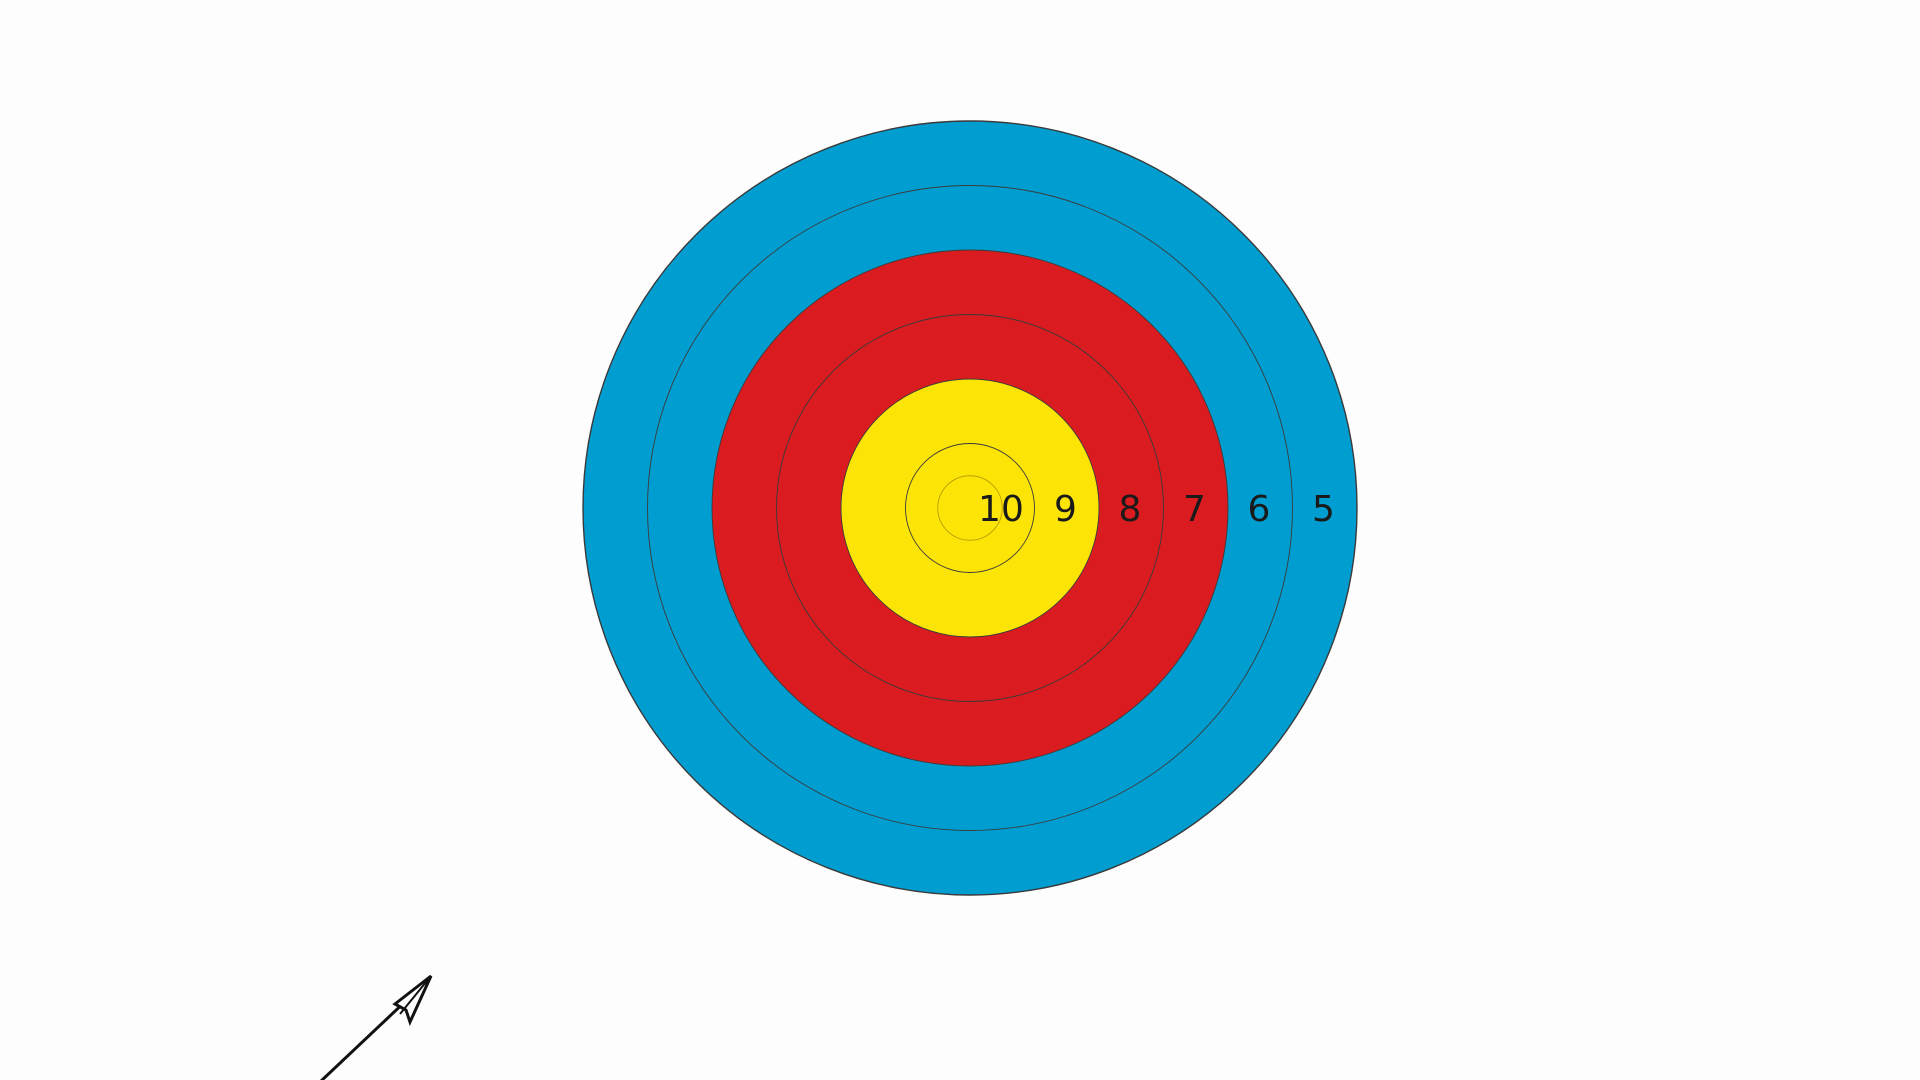  I want to click on ring-label-5: 5, so click(1323, 509).